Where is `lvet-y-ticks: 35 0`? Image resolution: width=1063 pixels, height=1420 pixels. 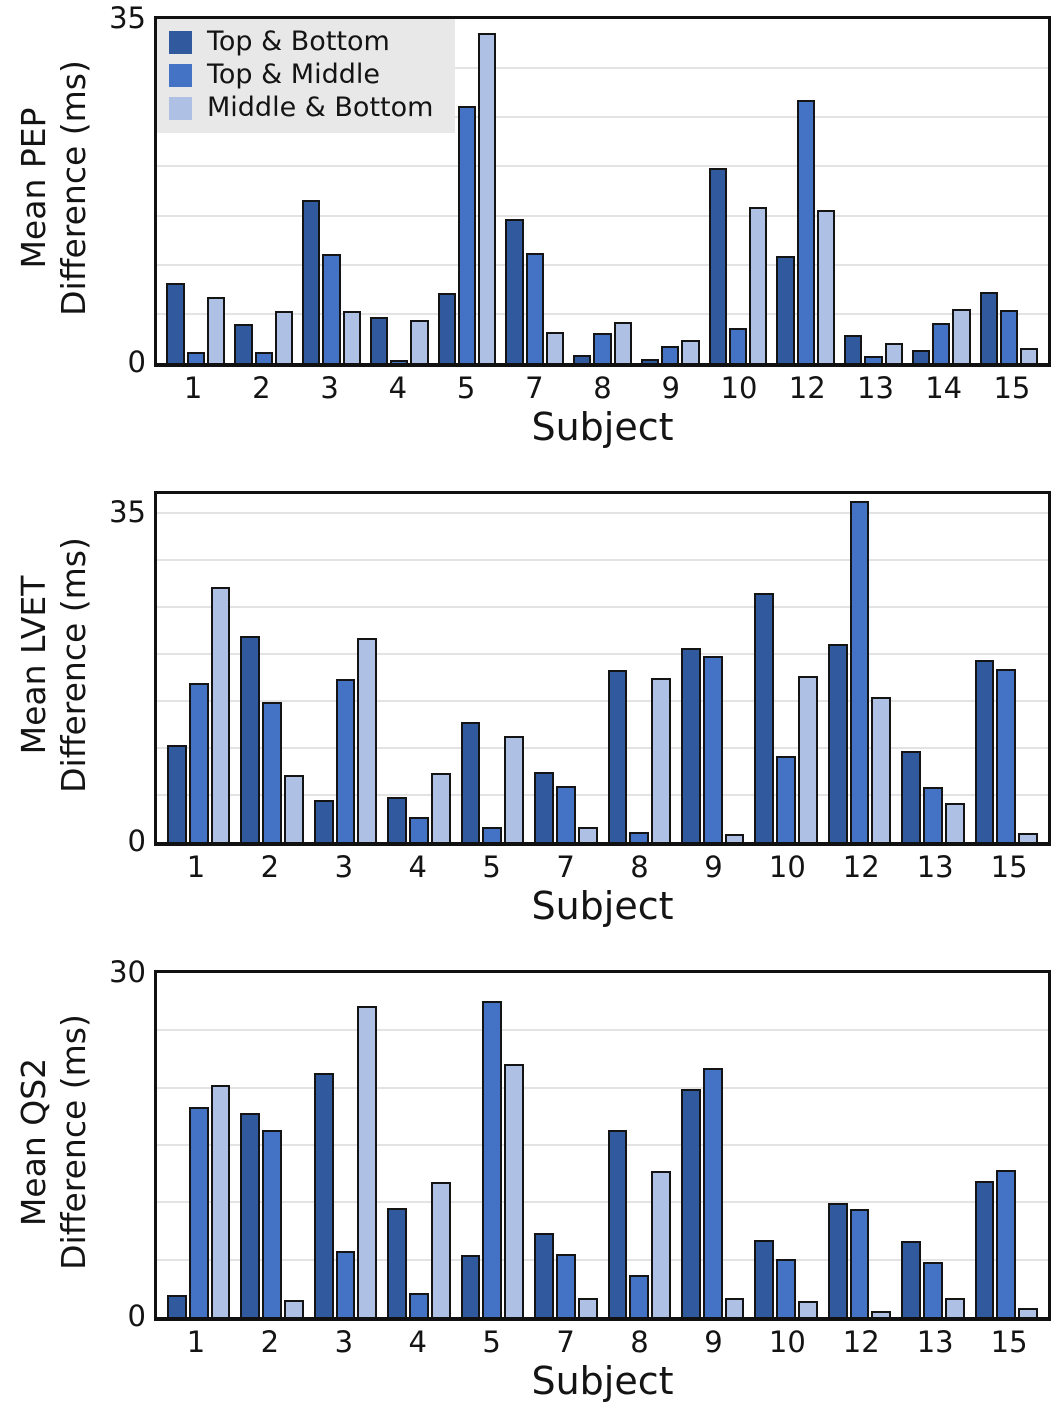 lvet-y-ticks: 35 0 is located at coordinates (131, 674).